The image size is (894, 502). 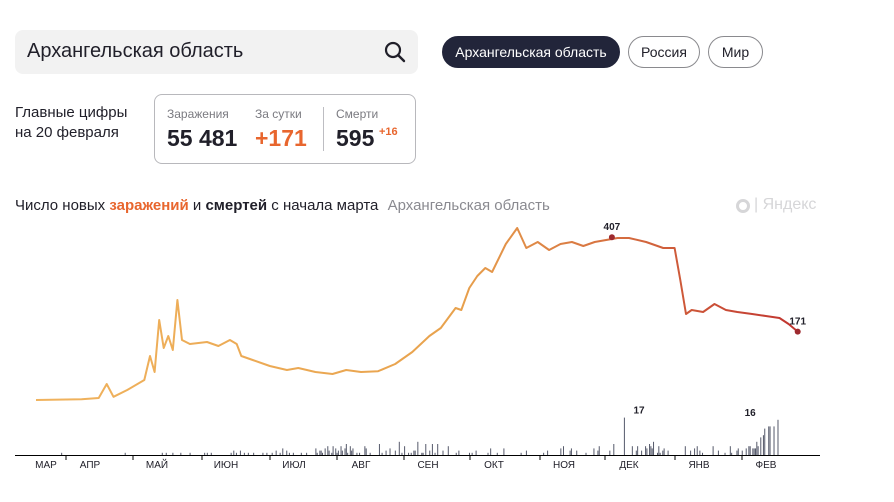 What do you see at coordinates (735, 52) in the screenshot?
I see `tab-world: Мир` at bounding box center [735, 52].